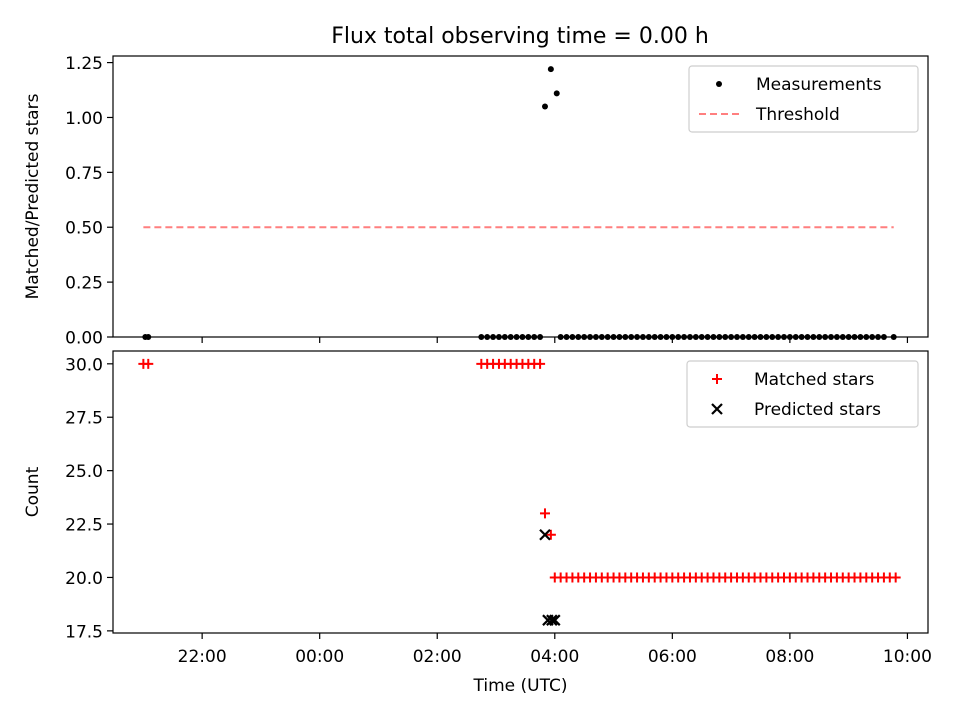 This screenshot has height=720, width=960. What do you see at coordinates (84, 632) in the screenshot?
I see `count-ytick-label: 17.5` at bounding box center [84, 632].